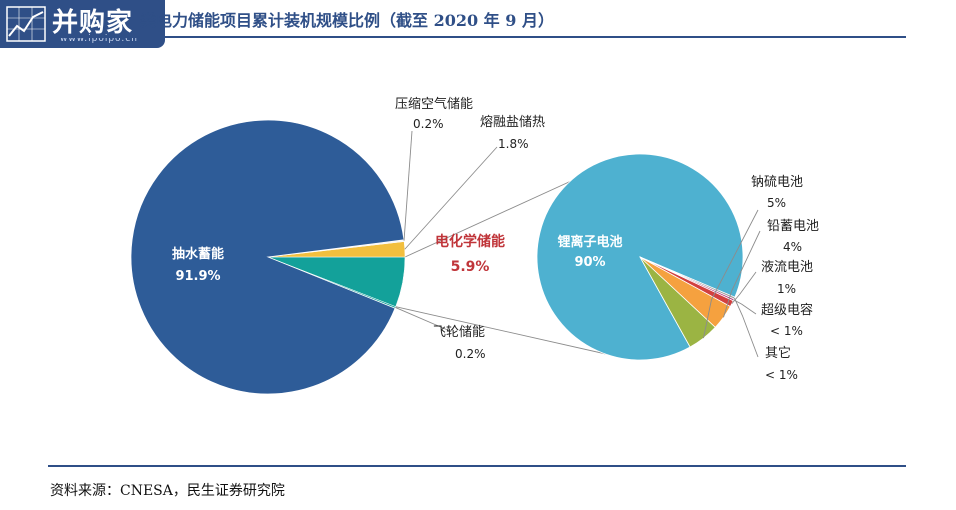 The width and height of the screenshot is (956, 510). Describe the element at coordinates (99, 39) in the screenshot. I see `logo-url: www.ipoipo.cn` at that location.